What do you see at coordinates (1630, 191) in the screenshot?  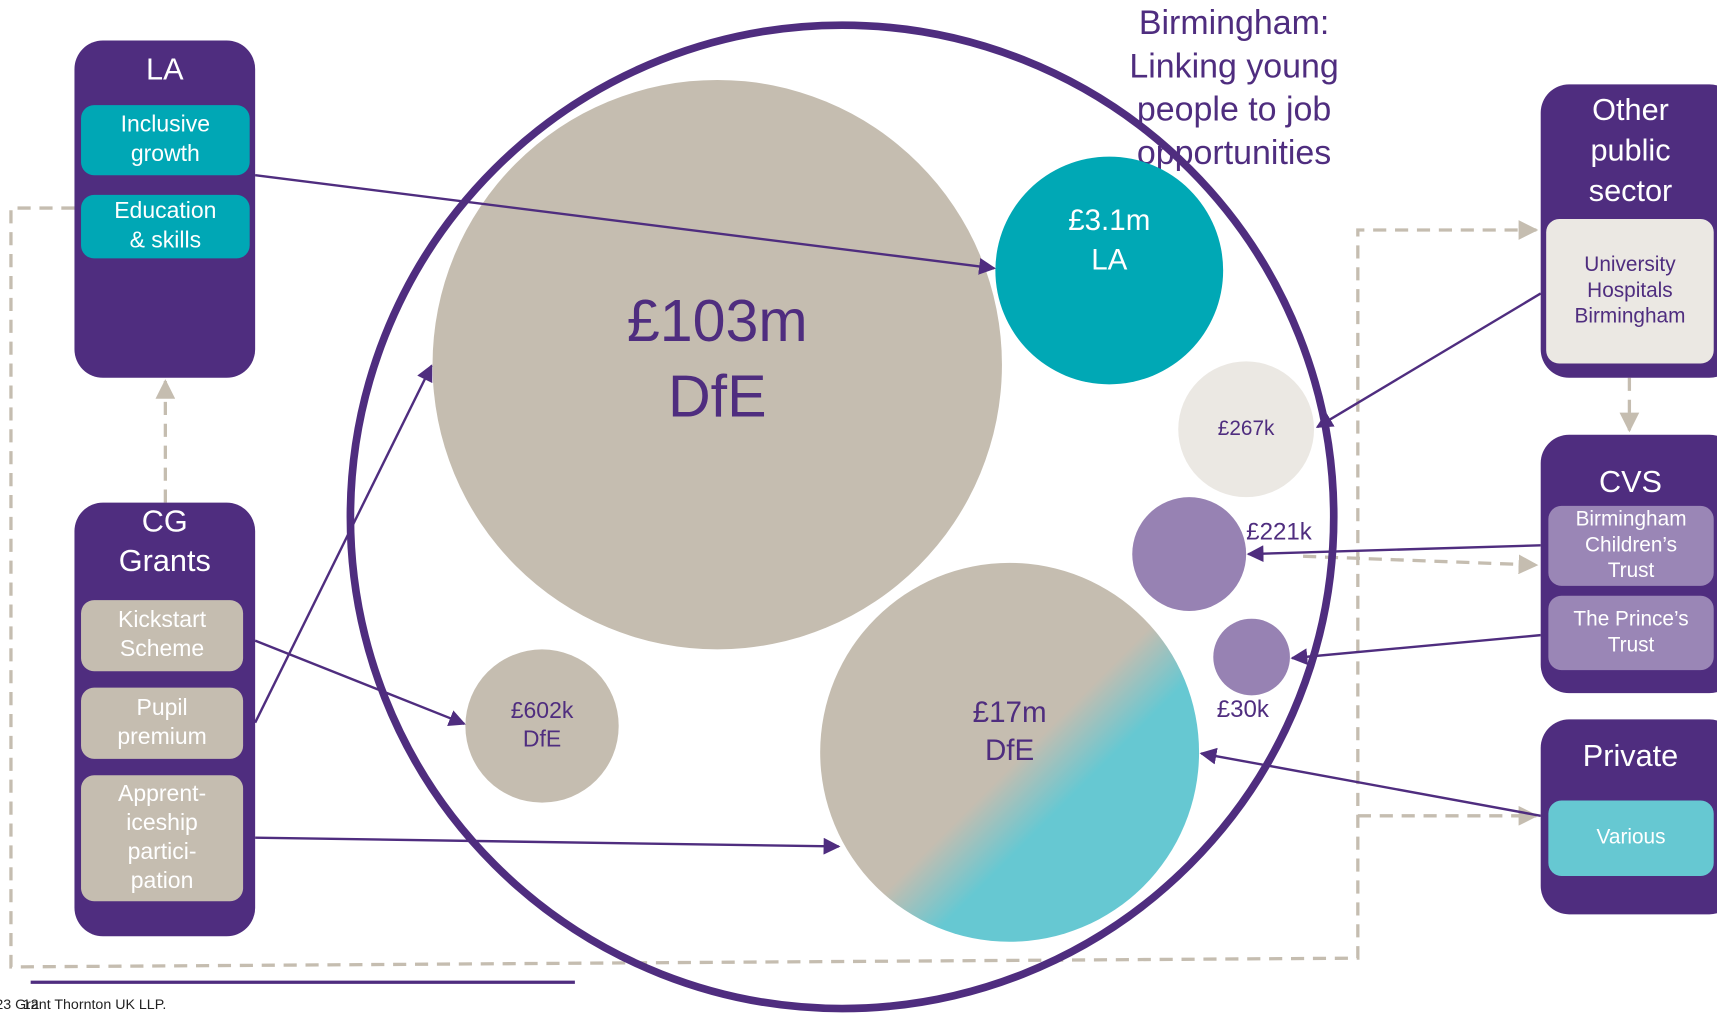 I see `source-label: sector` at bounding box center [1630, 191].